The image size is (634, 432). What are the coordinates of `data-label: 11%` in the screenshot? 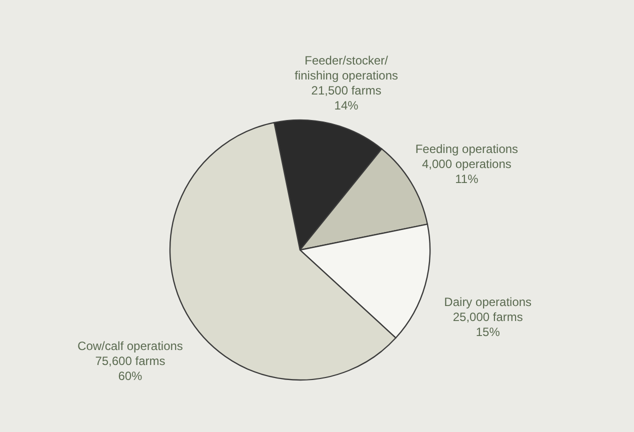 It's located at (467, 179).